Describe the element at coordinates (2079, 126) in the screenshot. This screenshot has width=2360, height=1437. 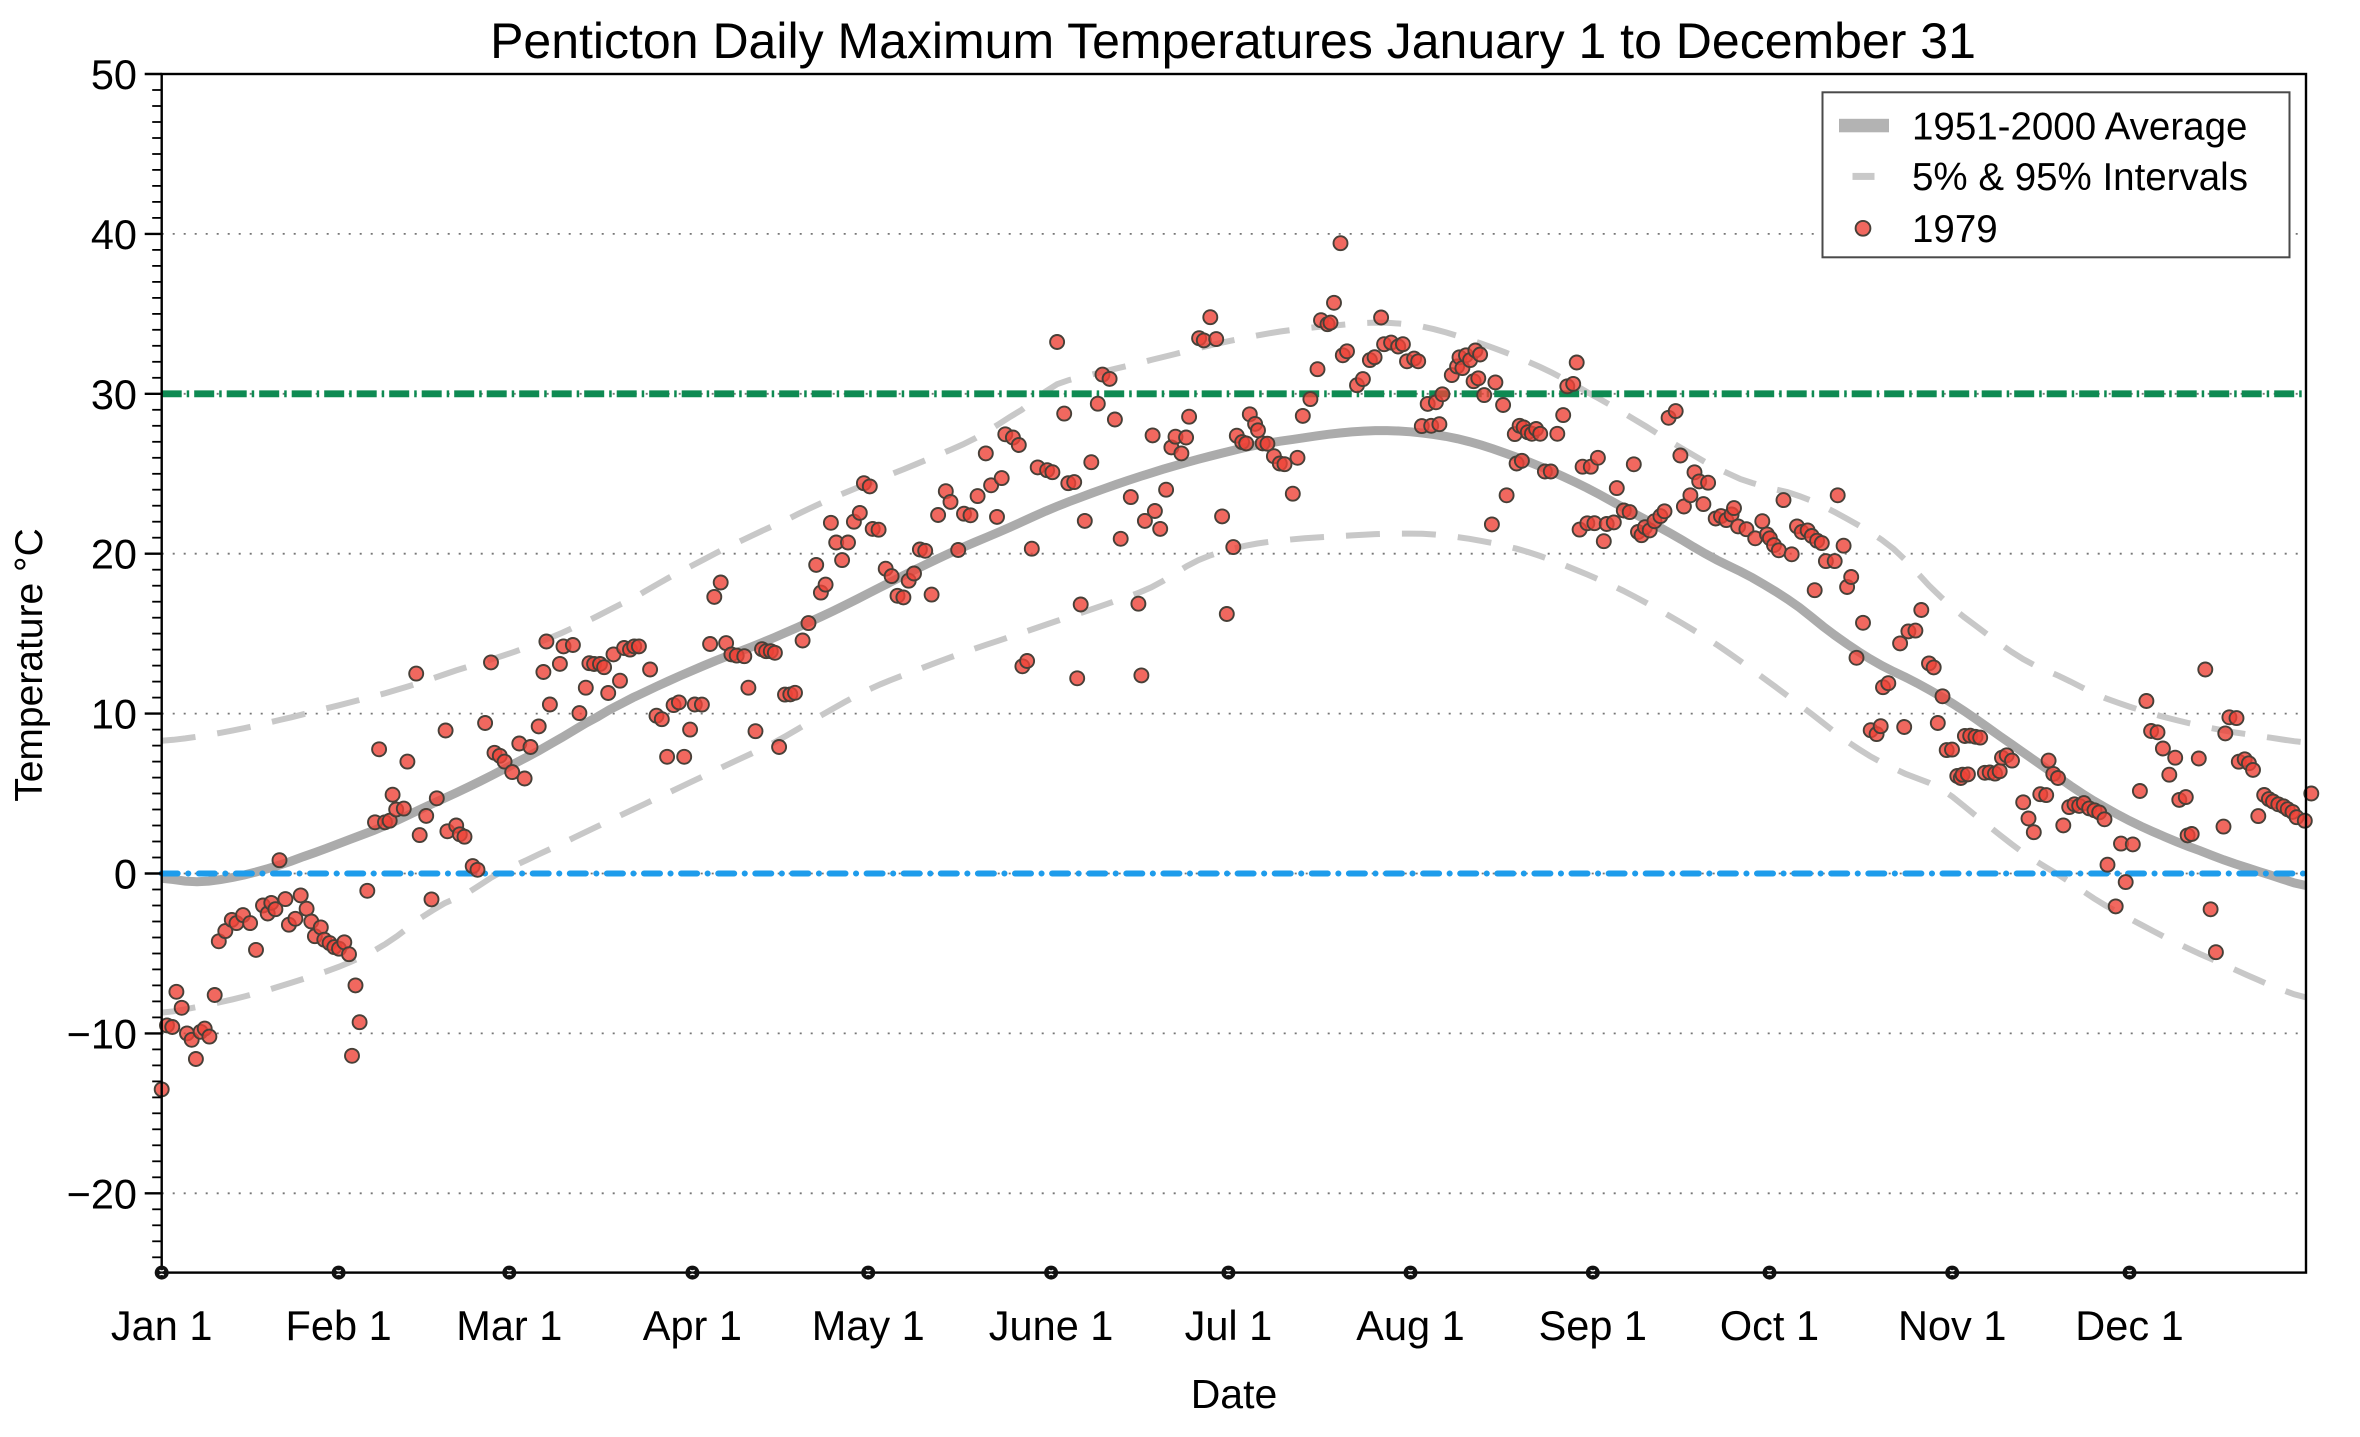
I see `svg-text: 1951-2000 Average` at that location.